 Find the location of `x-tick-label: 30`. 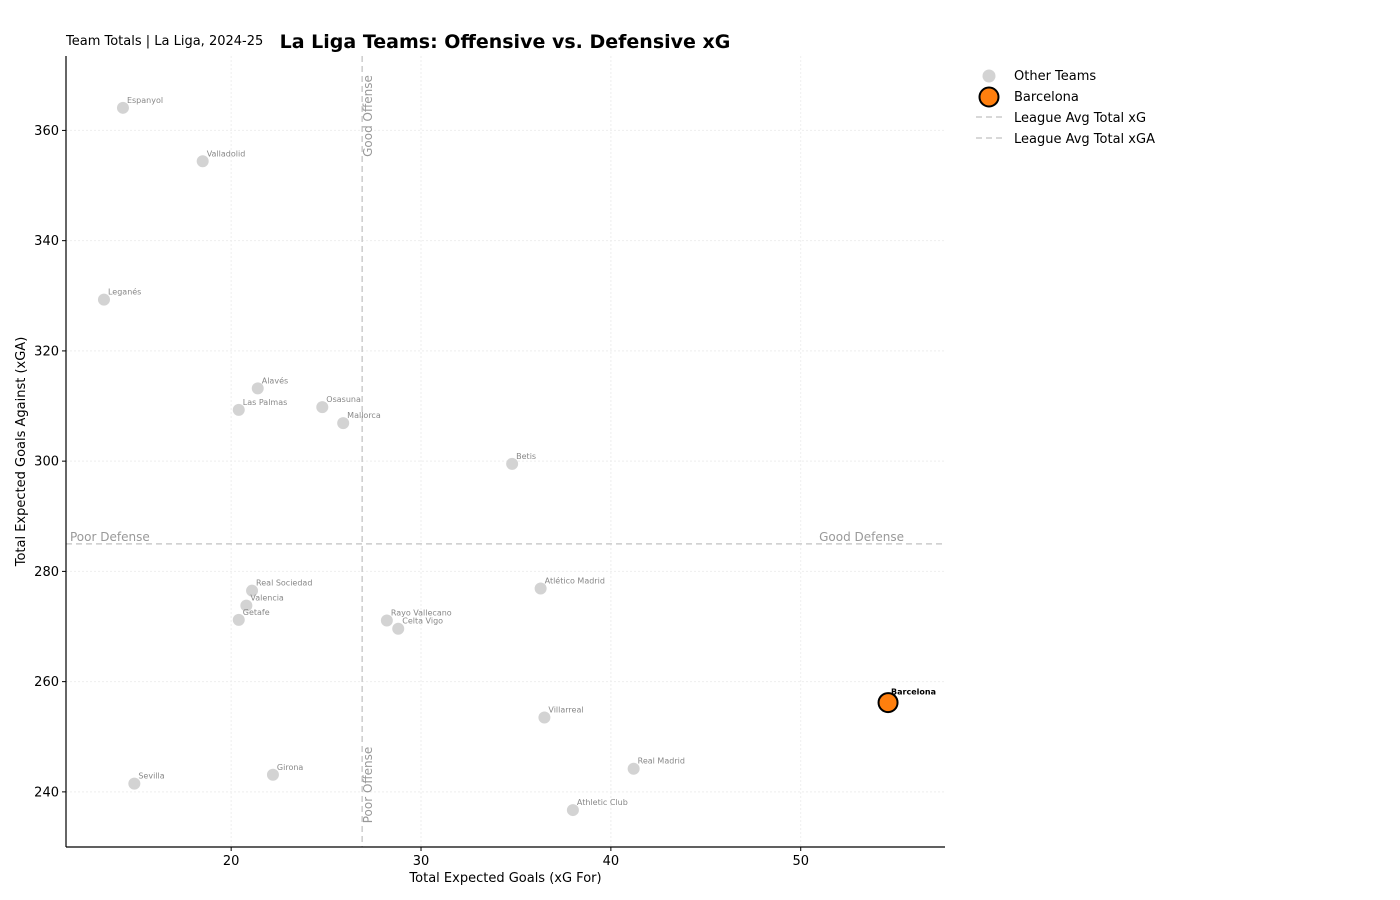

x-tick-label: 30 is located at coordinates (421, 861).